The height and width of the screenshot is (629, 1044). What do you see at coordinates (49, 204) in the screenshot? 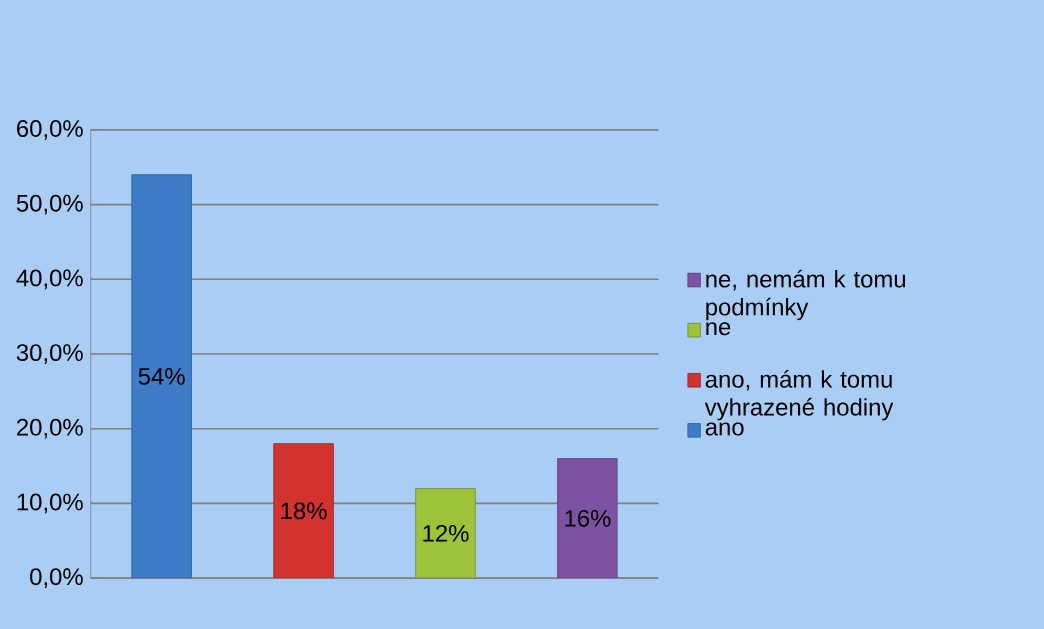
I see `y-tick-label: 50,0%` at bounding box center [49, 204].